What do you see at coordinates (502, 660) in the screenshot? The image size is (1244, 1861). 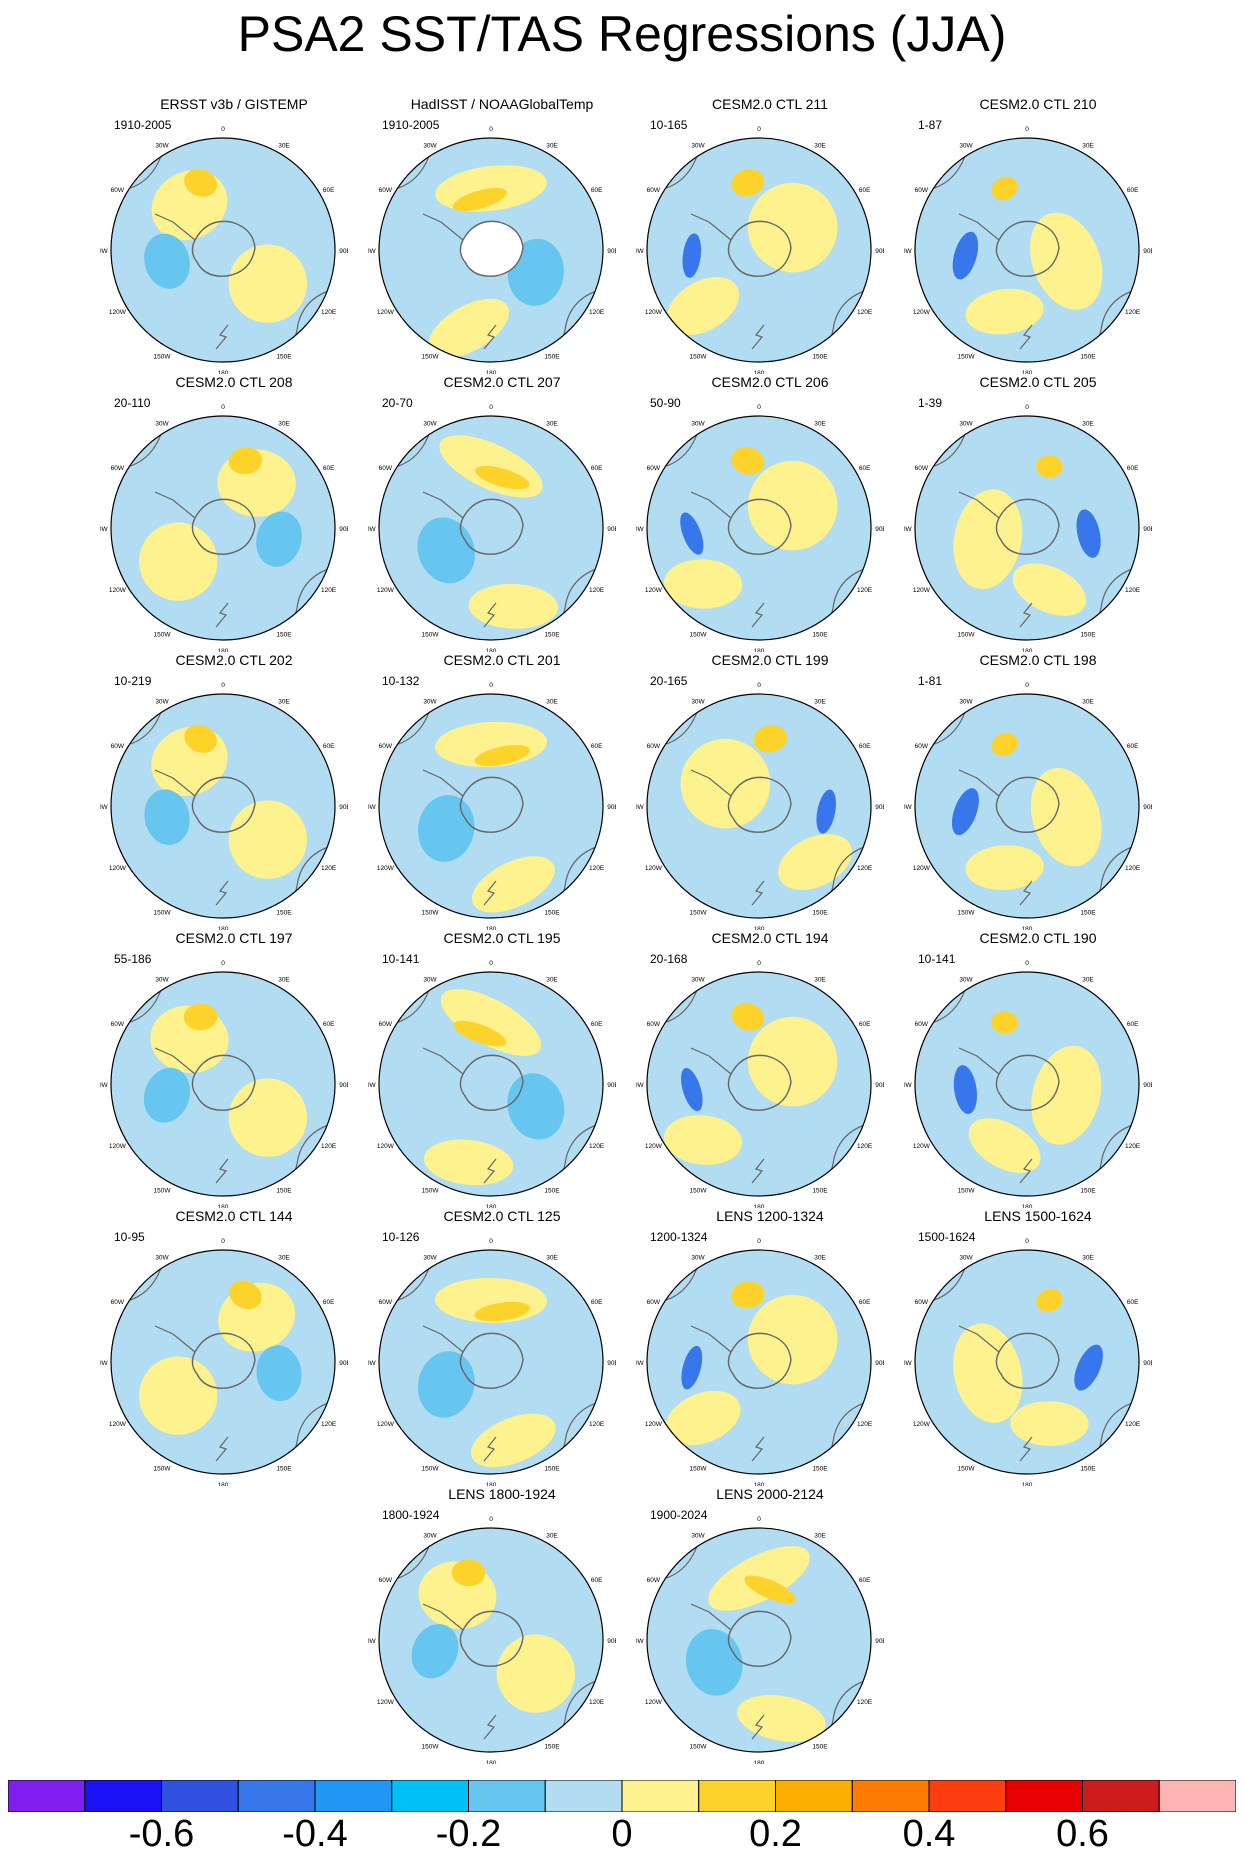 I see `panel-title: CESM2.0 CTL 201` at bounding box center [502, 660].